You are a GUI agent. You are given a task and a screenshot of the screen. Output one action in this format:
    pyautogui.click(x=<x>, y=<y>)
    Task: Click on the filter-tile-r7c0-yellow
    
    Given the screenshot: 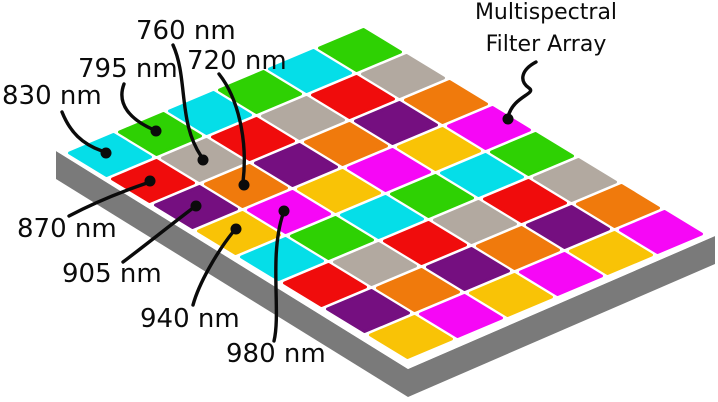 What is the action you would take?
    pyautogui.click(x=411, y=337)
    